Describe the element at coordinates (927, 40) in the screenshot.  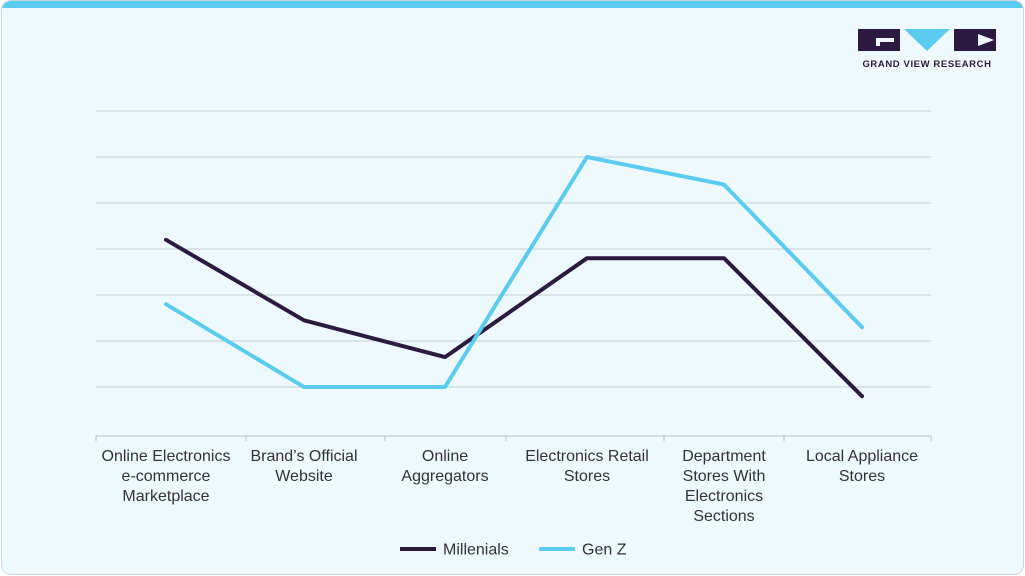
I see `grand-view-research-logo-icon` at that location.